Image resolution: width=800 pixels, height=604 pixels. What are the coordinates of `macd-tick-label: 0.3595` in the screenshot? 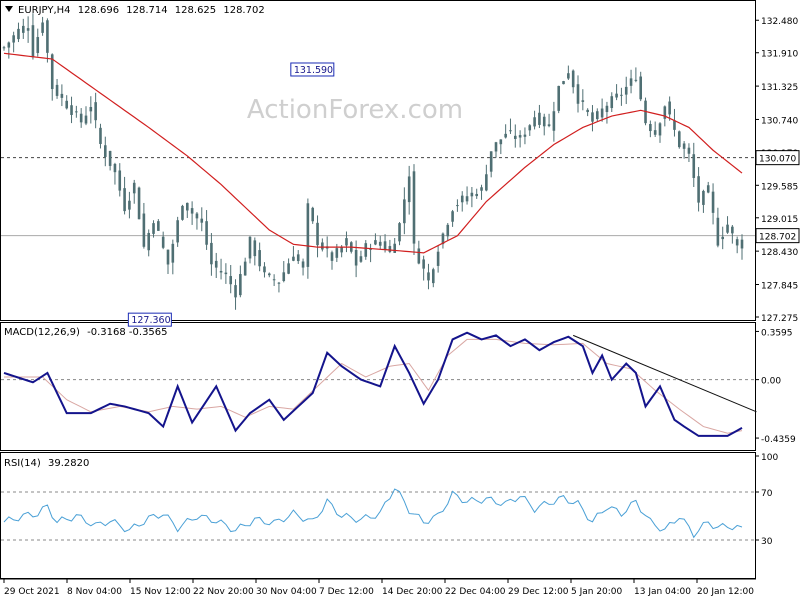 It's located at (777, 333).